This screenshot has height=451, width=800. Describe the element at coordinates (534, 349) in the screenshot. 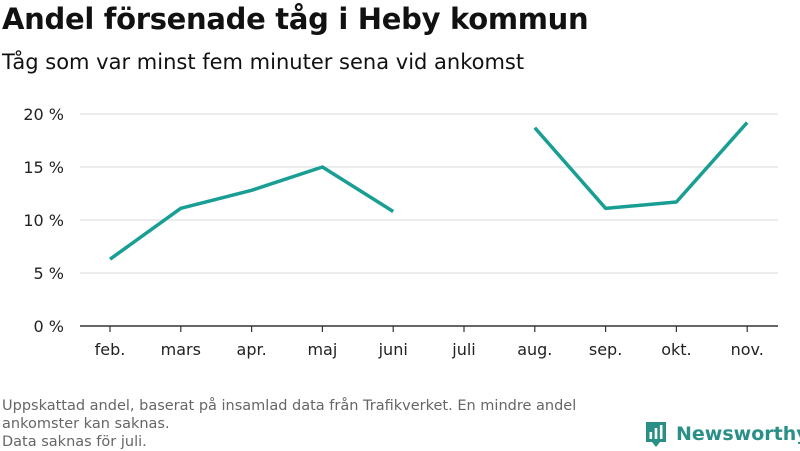

I see `x-tick-label: aug.` at that location.